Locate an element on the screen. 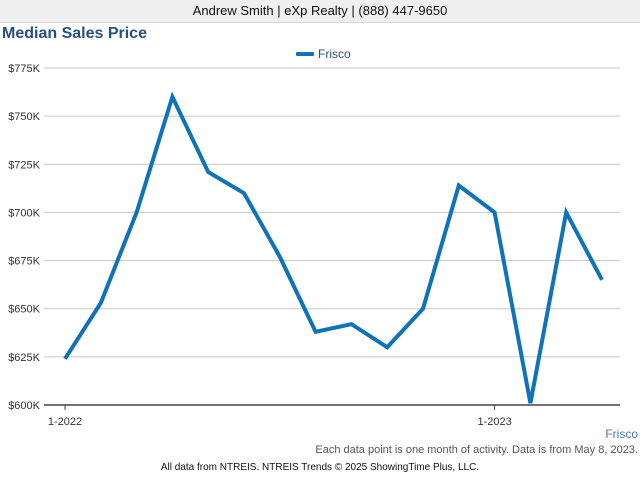  chart-legend: Frisco is located at coordinates (323, 54).